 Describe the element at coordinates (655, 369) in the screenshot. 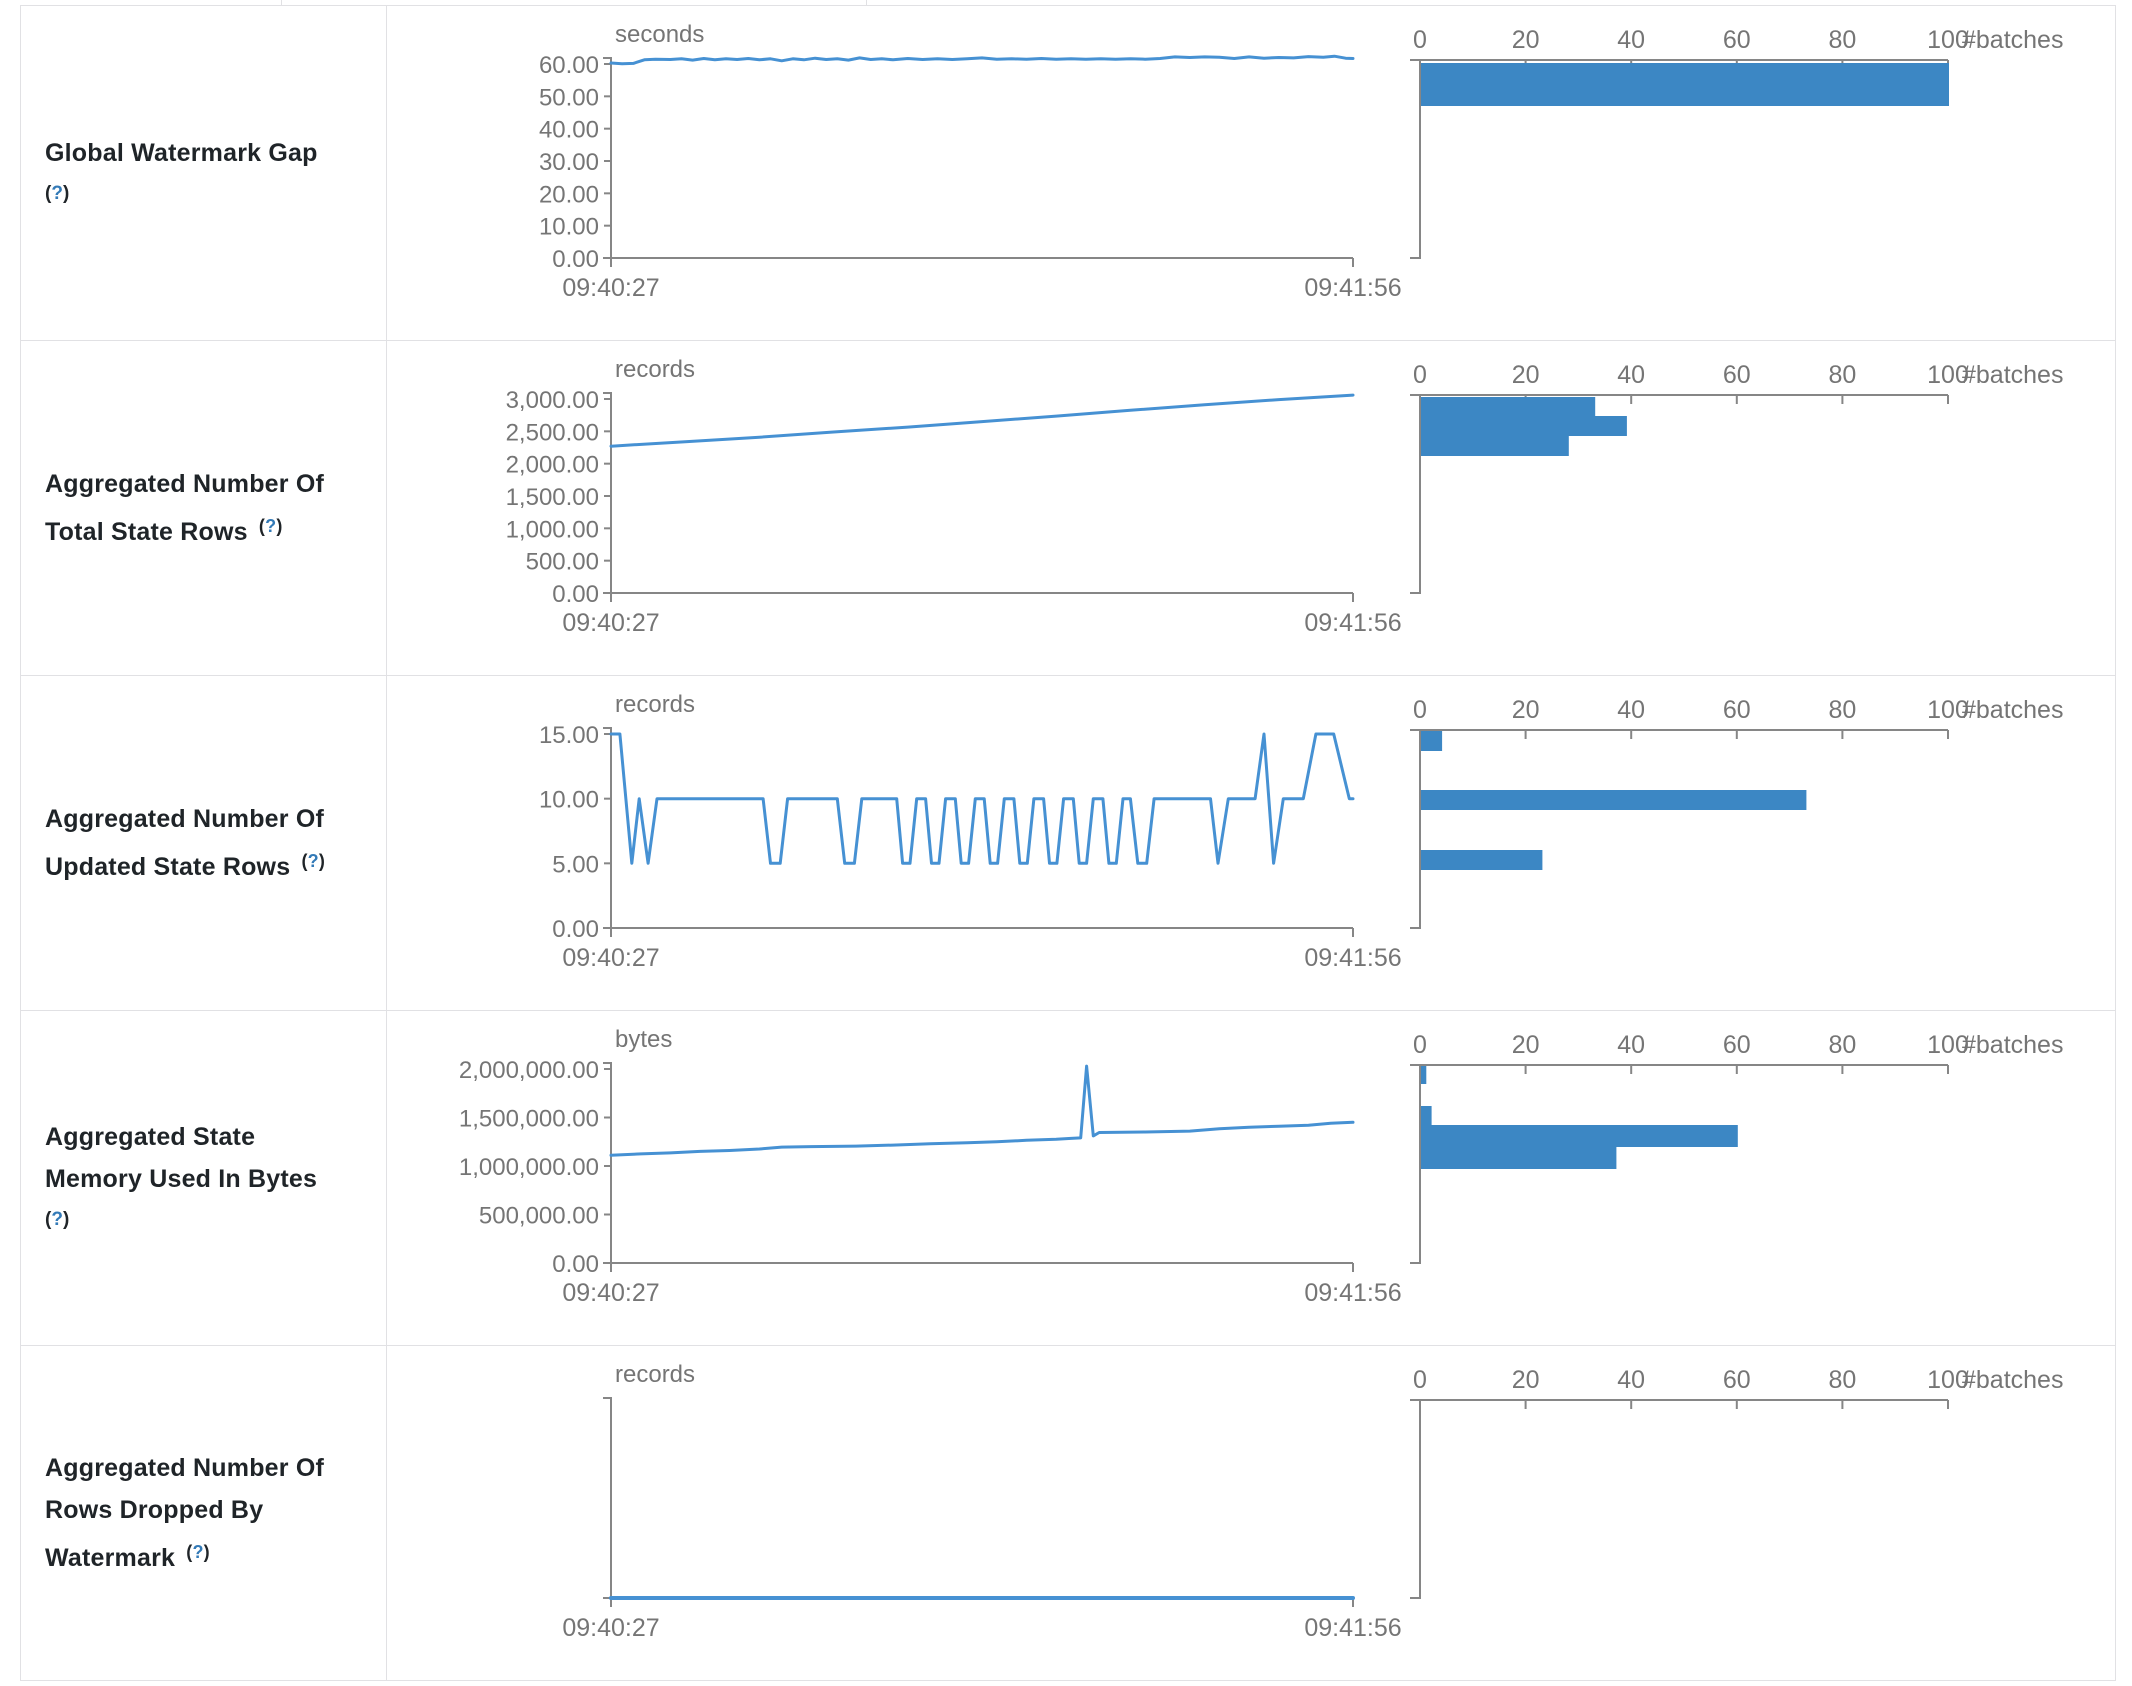

I see `unit-label: records` at that location.